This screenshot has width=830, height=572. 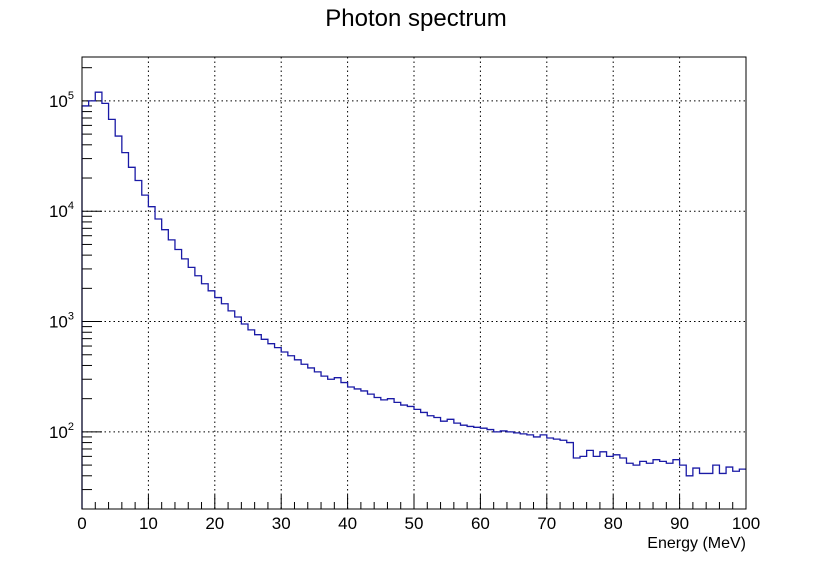 What do you see at coordinates (480, 523) in the screenshot?
I see `x-tick-label: 60` at bounding box center [480, 523].